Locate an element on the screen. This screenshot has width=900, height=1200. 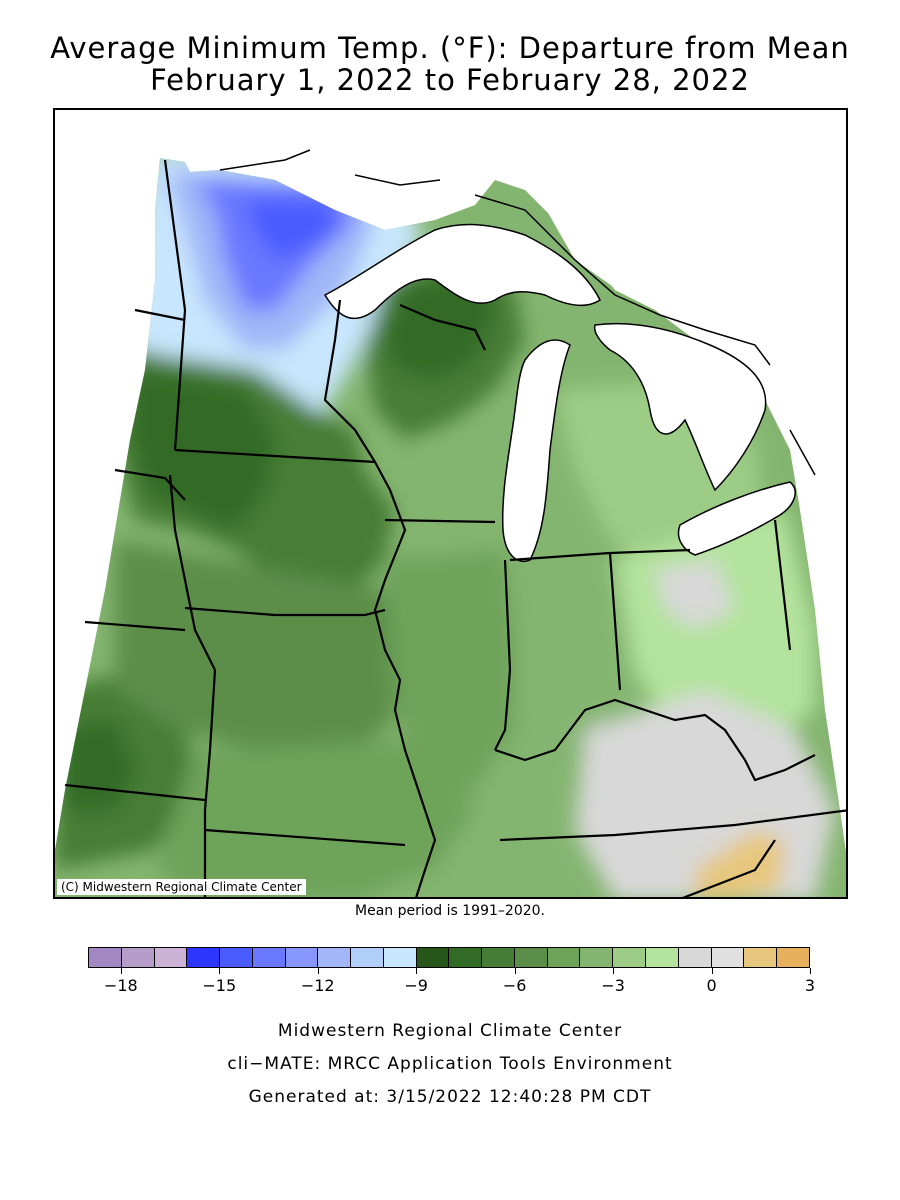
copyright-notice: (C) Midwestern Regional Climate Center is located at coordinates (181, 887).